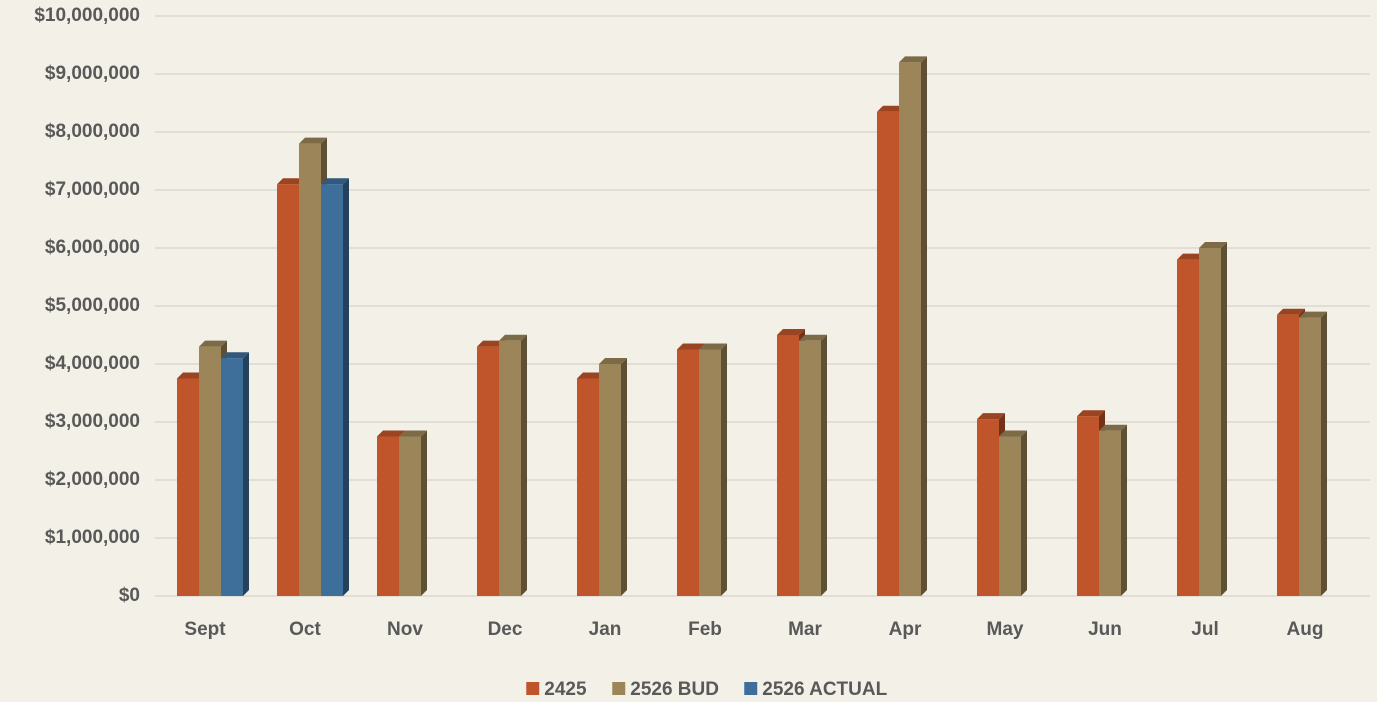 Image resolution: width=1377 pixels, height=702 pixels. I want to click on y-tick-label: $10,000,000, so click(87, 15).